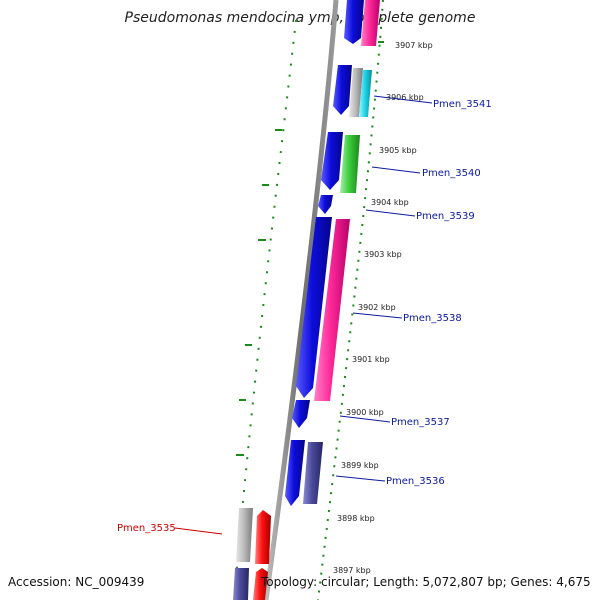 This screenshot has width=600, height=600. I want to click on tick-label: 3906 kbp, so click(405, 97).